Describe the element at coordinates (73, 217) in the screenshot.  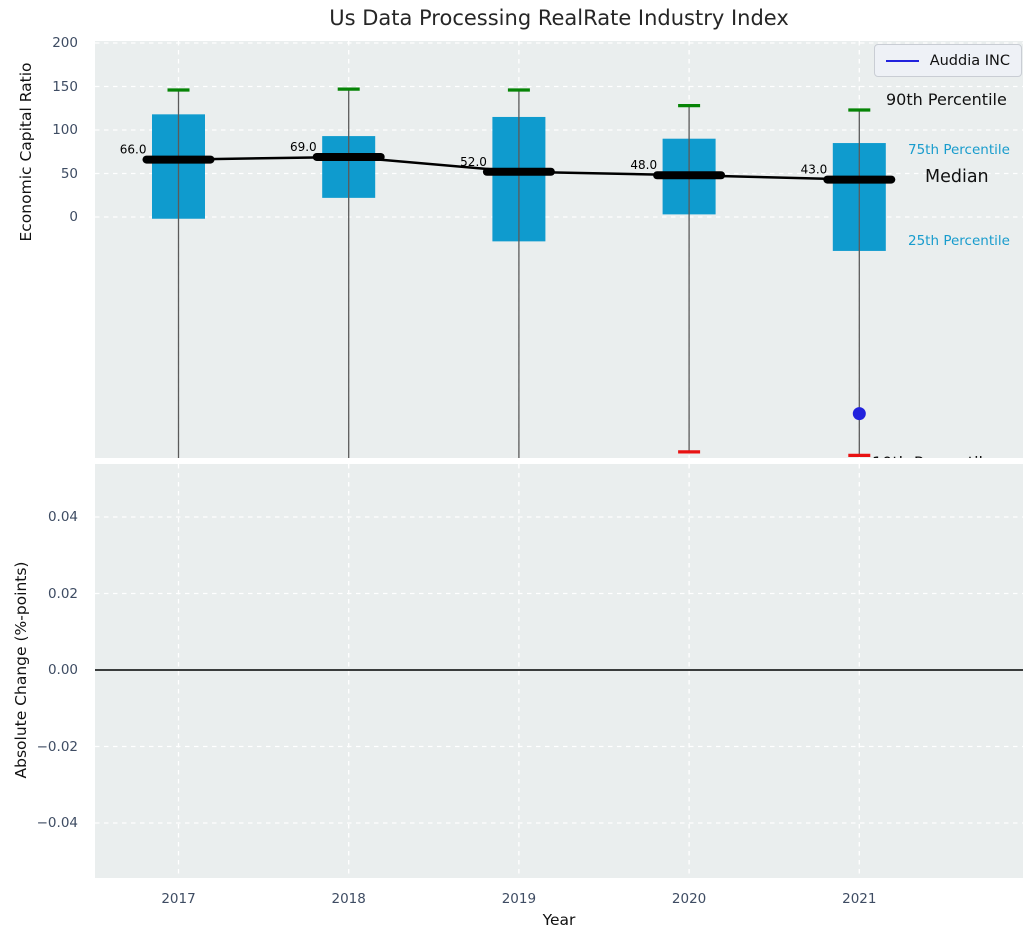
I see `top-ytick-0: 0` at that location.